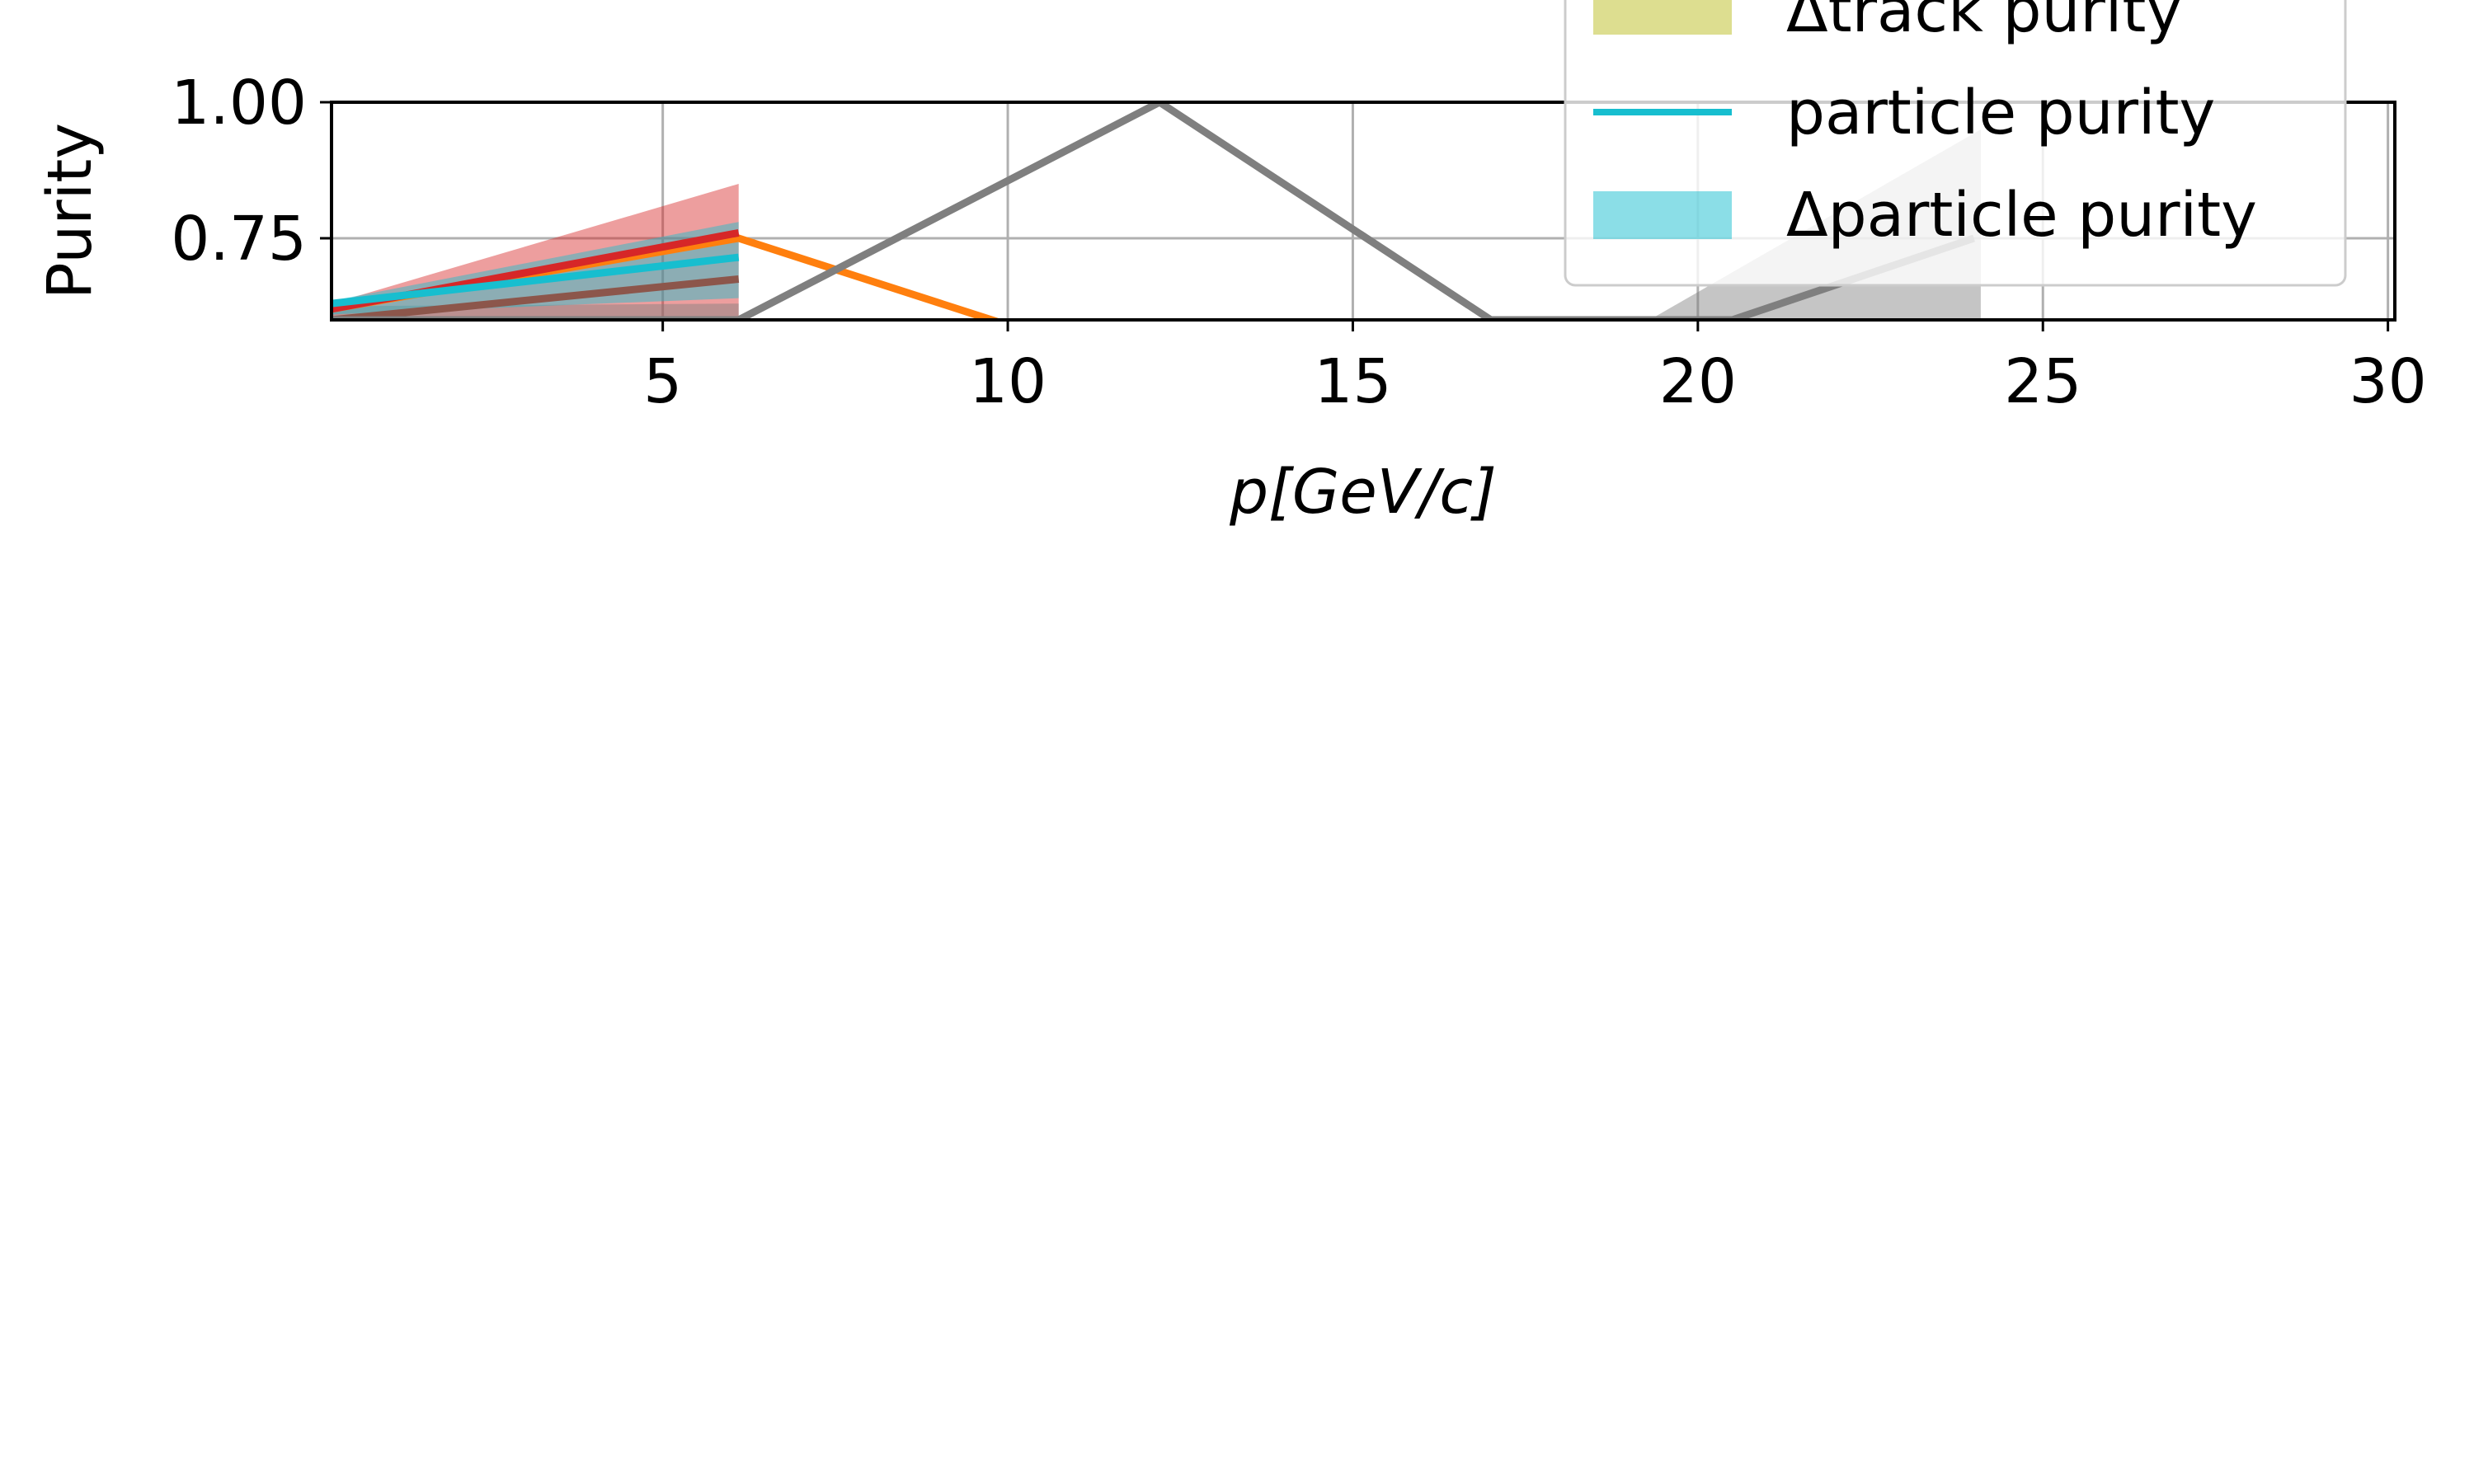  I want to click on x-tick-label: 5, so click(662, 381).